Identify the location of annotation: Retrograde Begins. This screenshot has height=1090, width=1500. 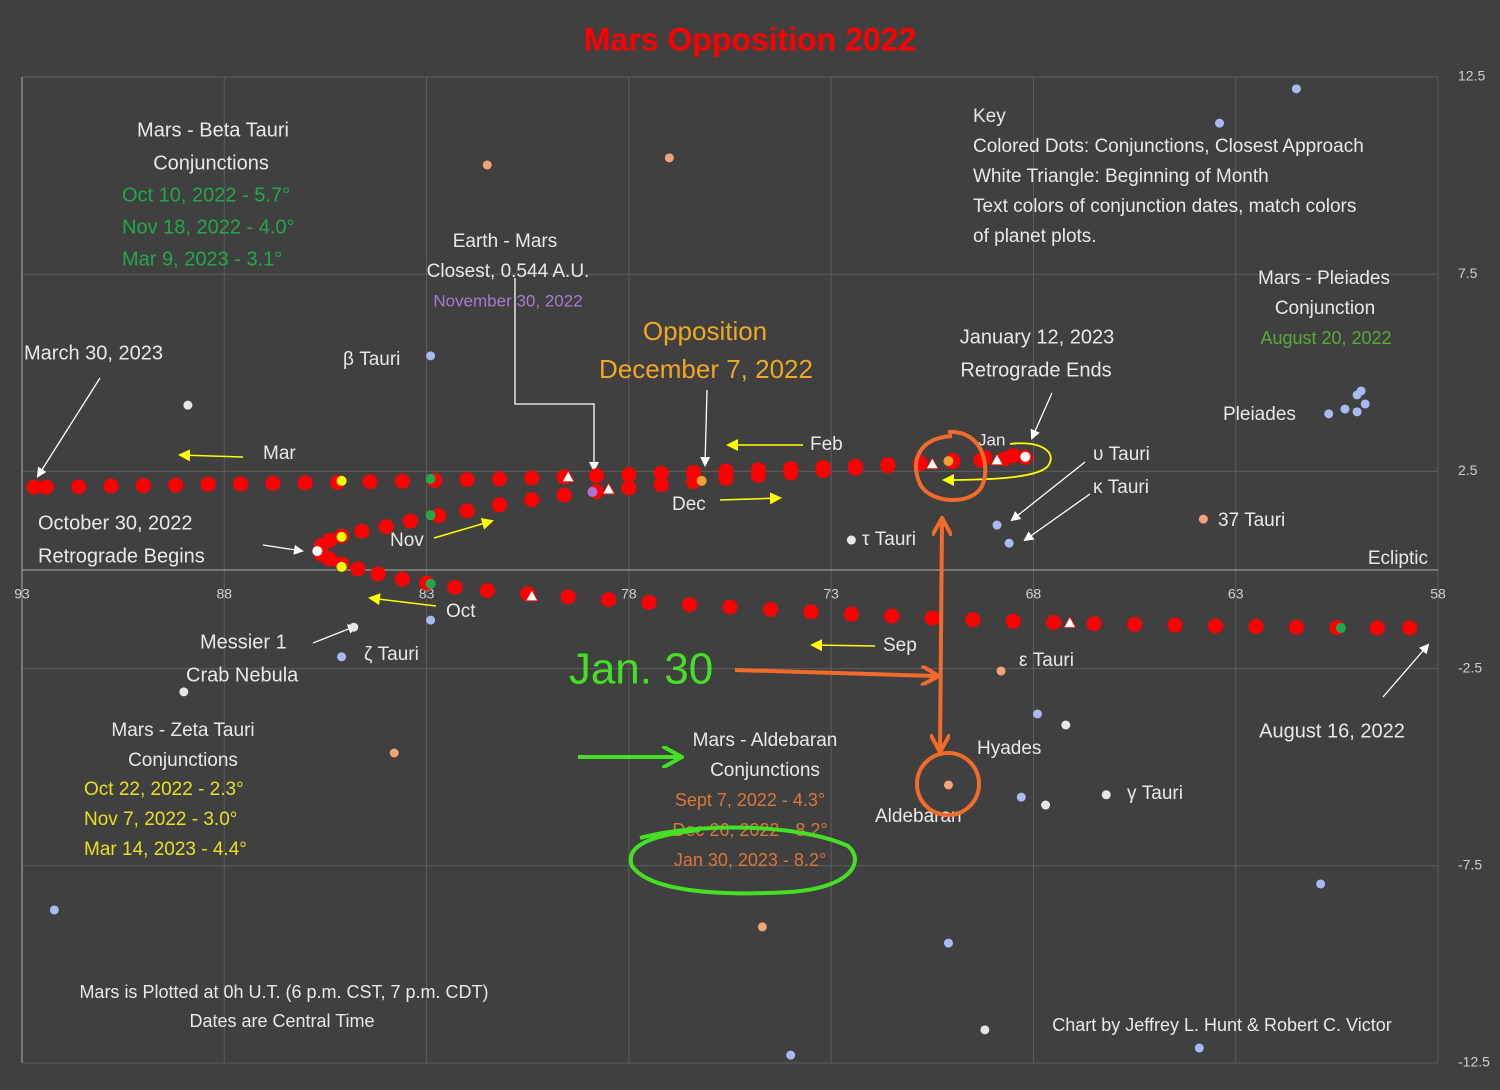
(121, 556).